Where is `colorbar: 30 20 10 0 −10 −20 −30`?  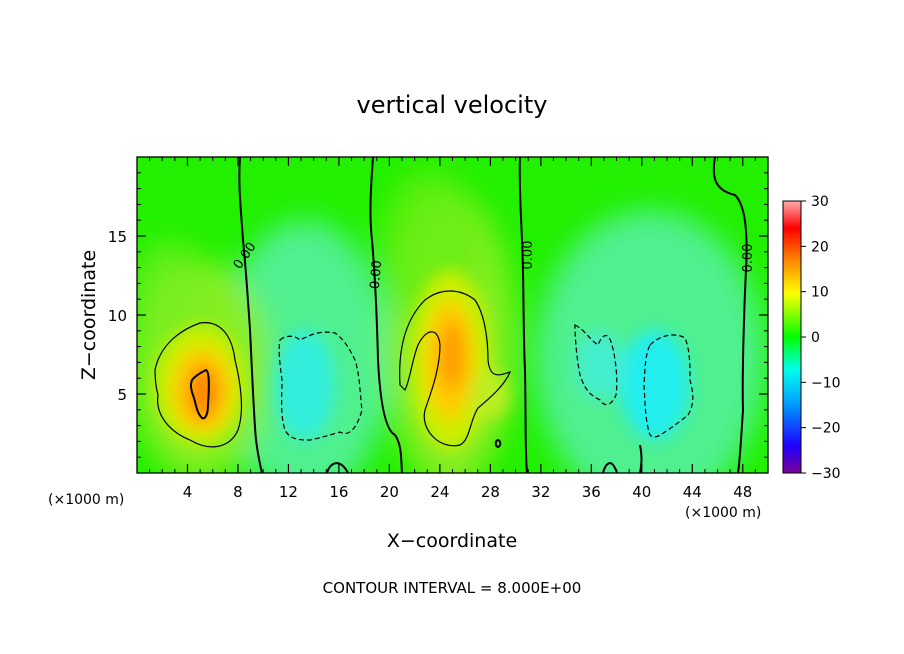 colorbar: 30 20 10 0 −10 −20 −30 is located at coordinates (811, 338).